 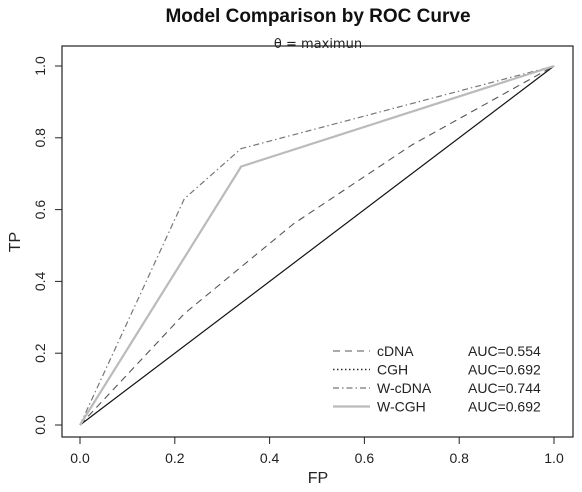 What do you see at coordinates (504, 370) in the screenshot?
I see `legend-auc-cgh: AUC=0.692` at bounding box center [504, 370].